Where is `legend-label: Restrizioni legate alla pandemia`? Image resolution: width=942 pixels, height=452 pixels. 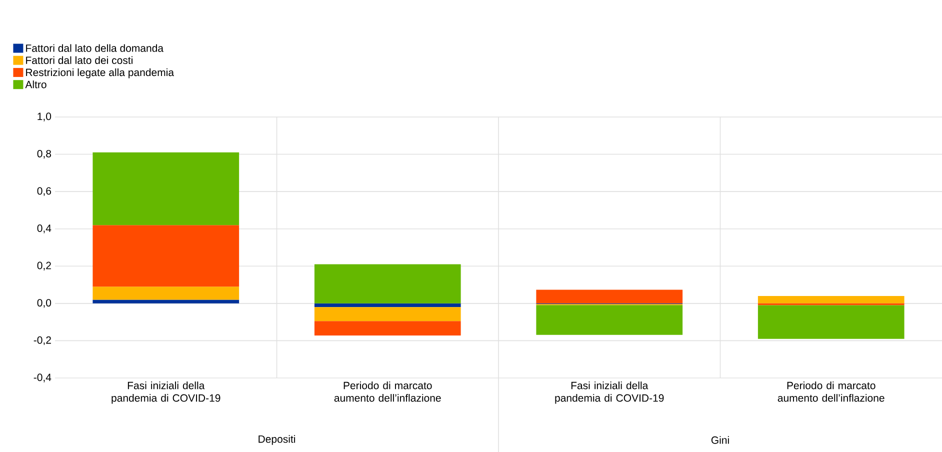
legend-label: Restrizioni legate alla pandemia is located at coordinates (100, 73).